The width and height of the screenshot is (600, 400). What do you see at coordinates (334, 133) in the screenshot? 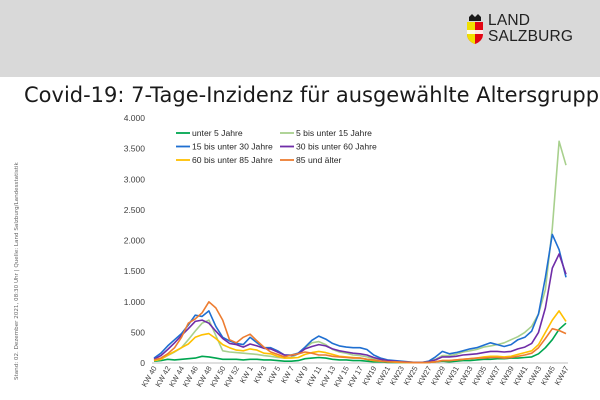
I see `legend-label: 5 bis unter 15 Jahre` at bounding box center [334, 133].